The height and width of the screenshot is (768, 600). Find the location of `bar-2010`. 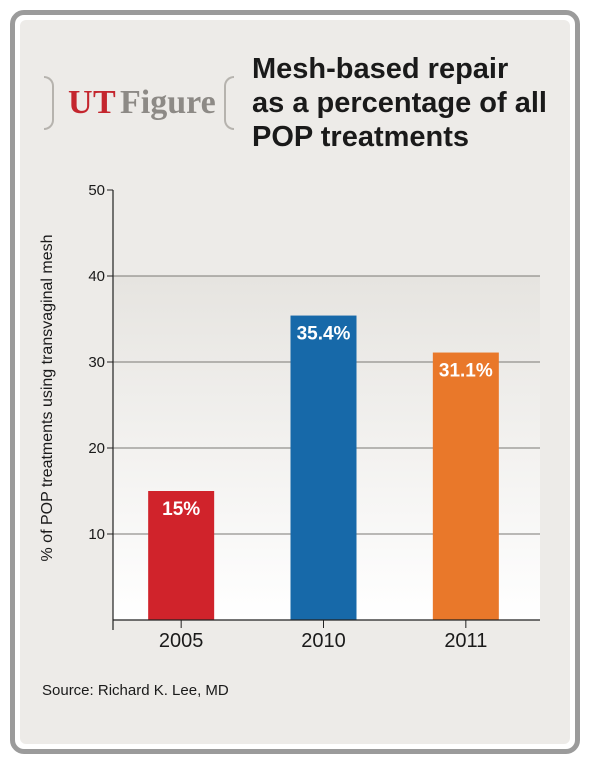

bar-2010 is located at coordinates (323, 467).